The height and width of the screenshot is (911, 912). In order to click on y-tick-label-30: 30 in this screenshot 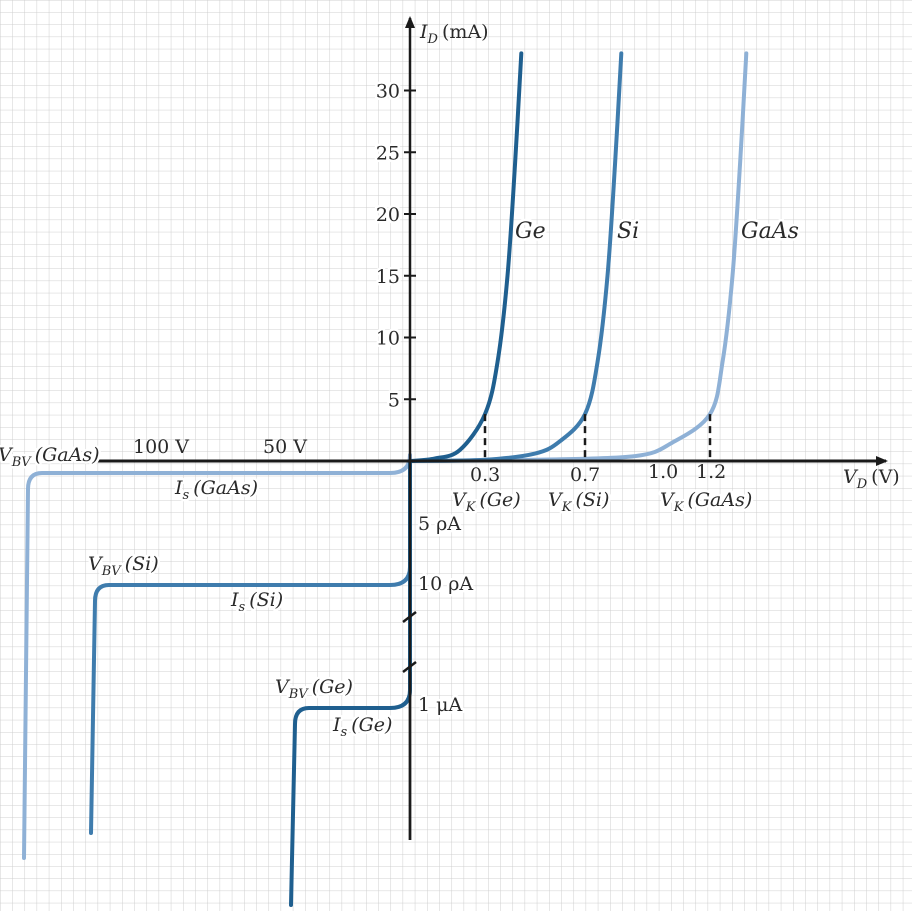, I will do `click(388, 92)`.